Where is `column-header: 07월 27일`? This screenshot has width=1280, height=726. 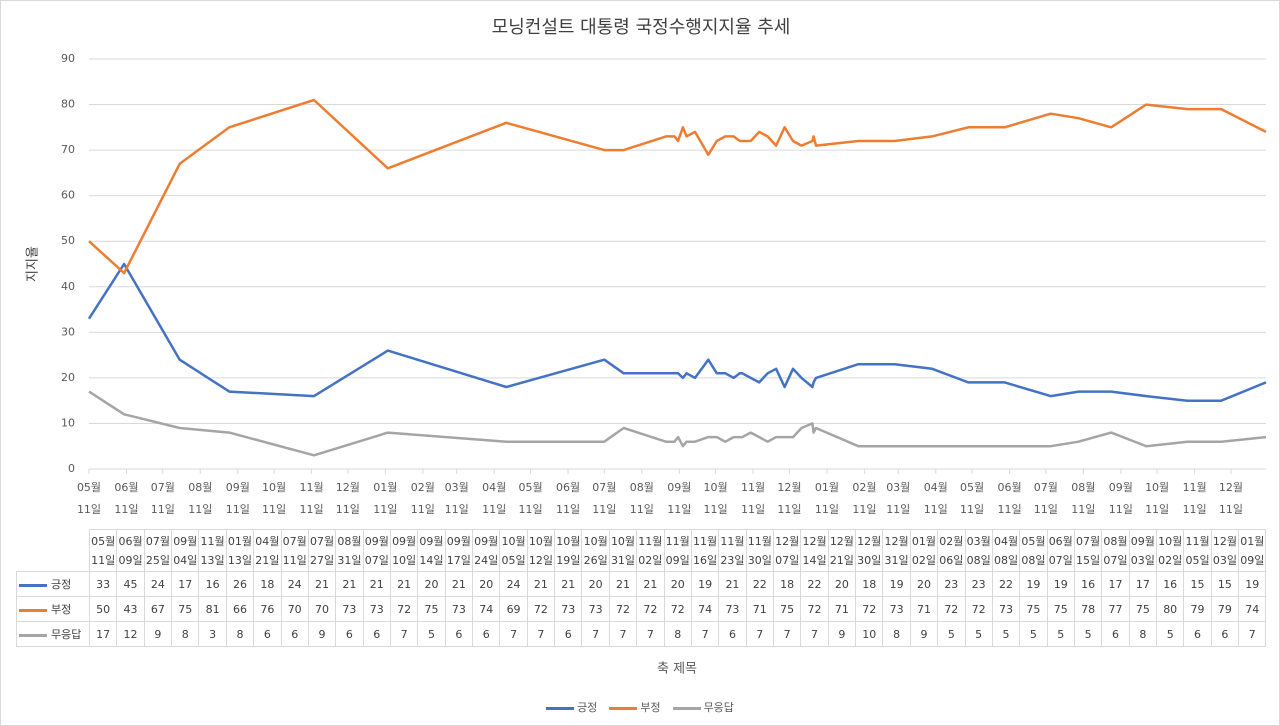
column-header: 07월 27일 is located at coordinates (322, 550).